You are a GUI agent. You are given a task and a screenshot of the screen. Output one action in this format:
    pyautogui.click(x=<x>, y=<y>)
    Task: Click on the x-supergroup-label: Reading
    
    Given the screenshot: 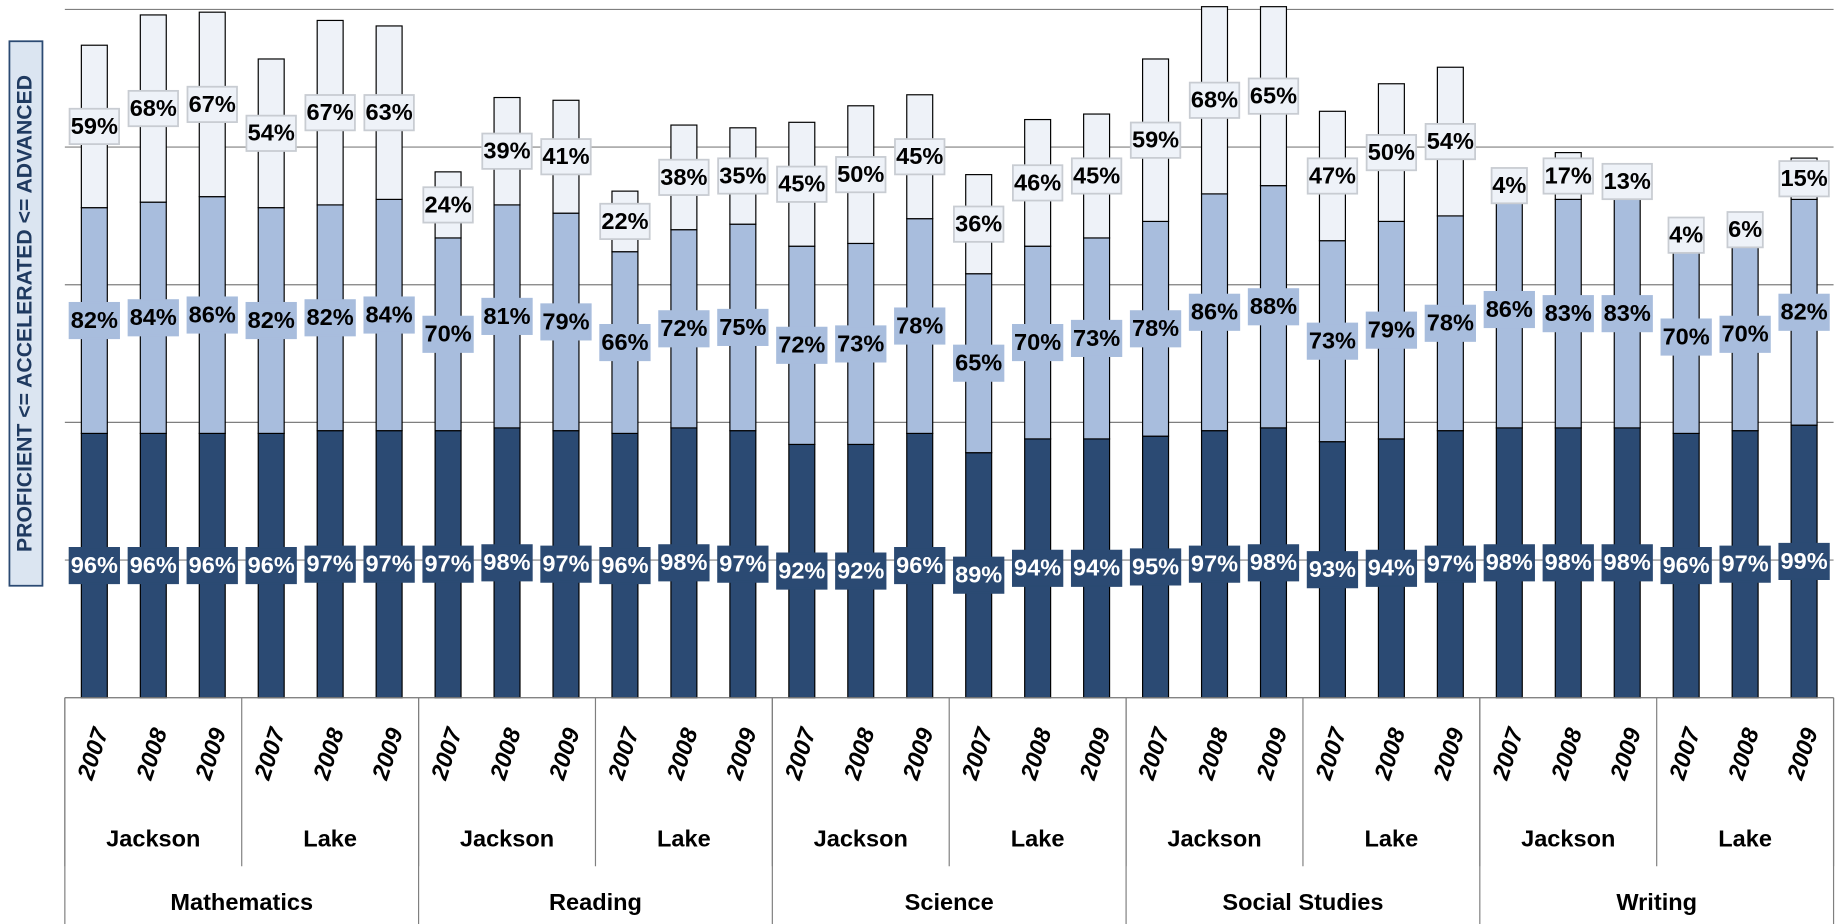 What is the action you would take?
    pyautogui.click(x=595, y=902)
    